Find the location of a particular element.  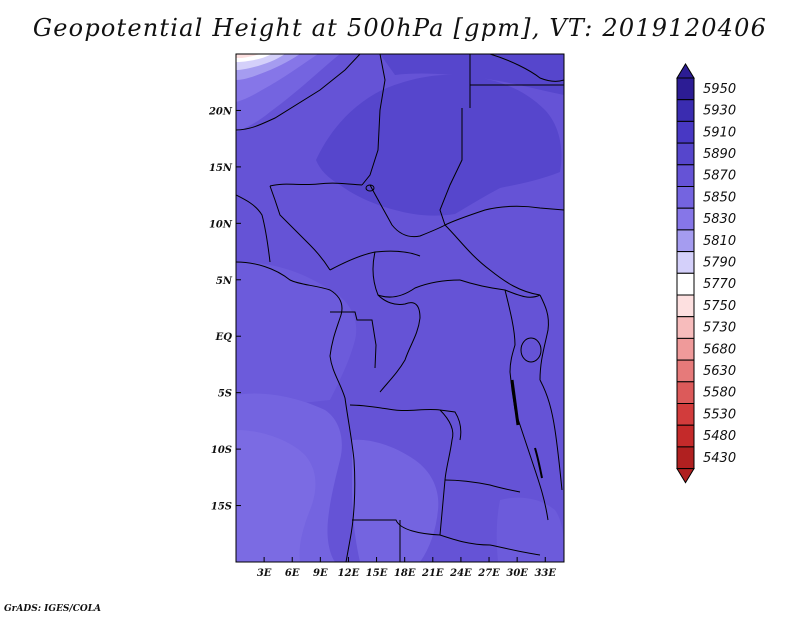

lake-tanganyika-icon is located at coordinates (515, 402).